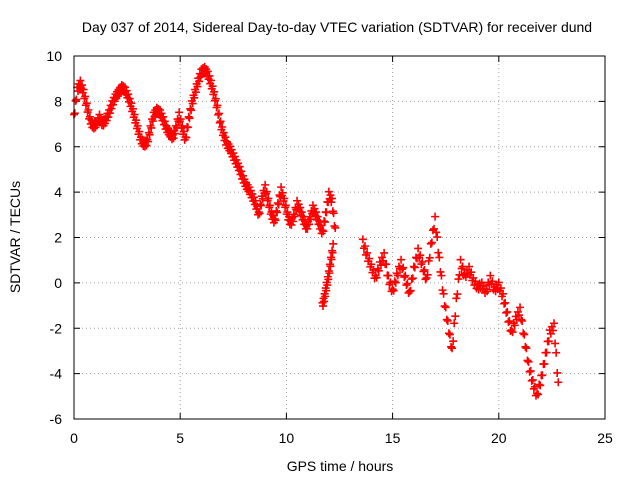 Image resolution: width=640 pixels, height=480 pixels. Describe the element at coordinates (56, 328) in the screenshot. I see `y-tick-label: -2` at that location.